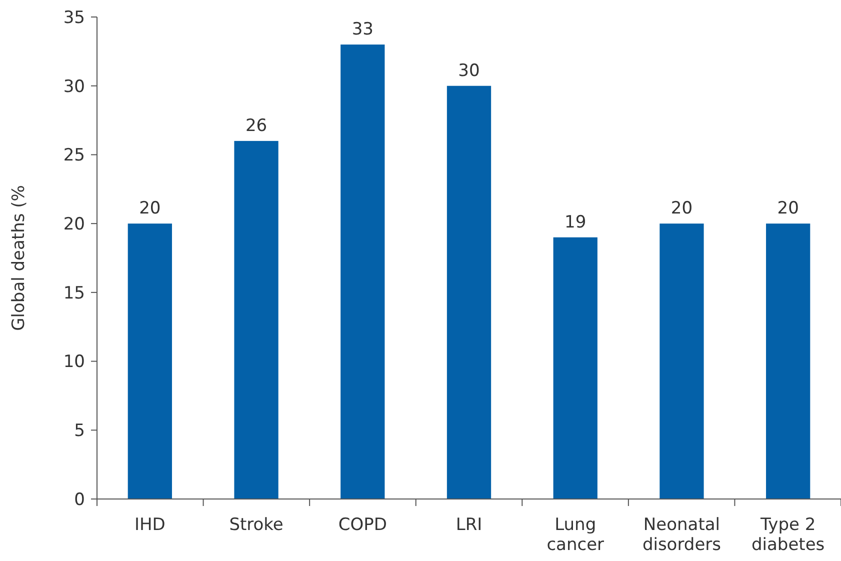  Describe the element at coordinates (788, 535) in the screenshot. I see `x-tick-label: Type 2 diabetes` at that location.